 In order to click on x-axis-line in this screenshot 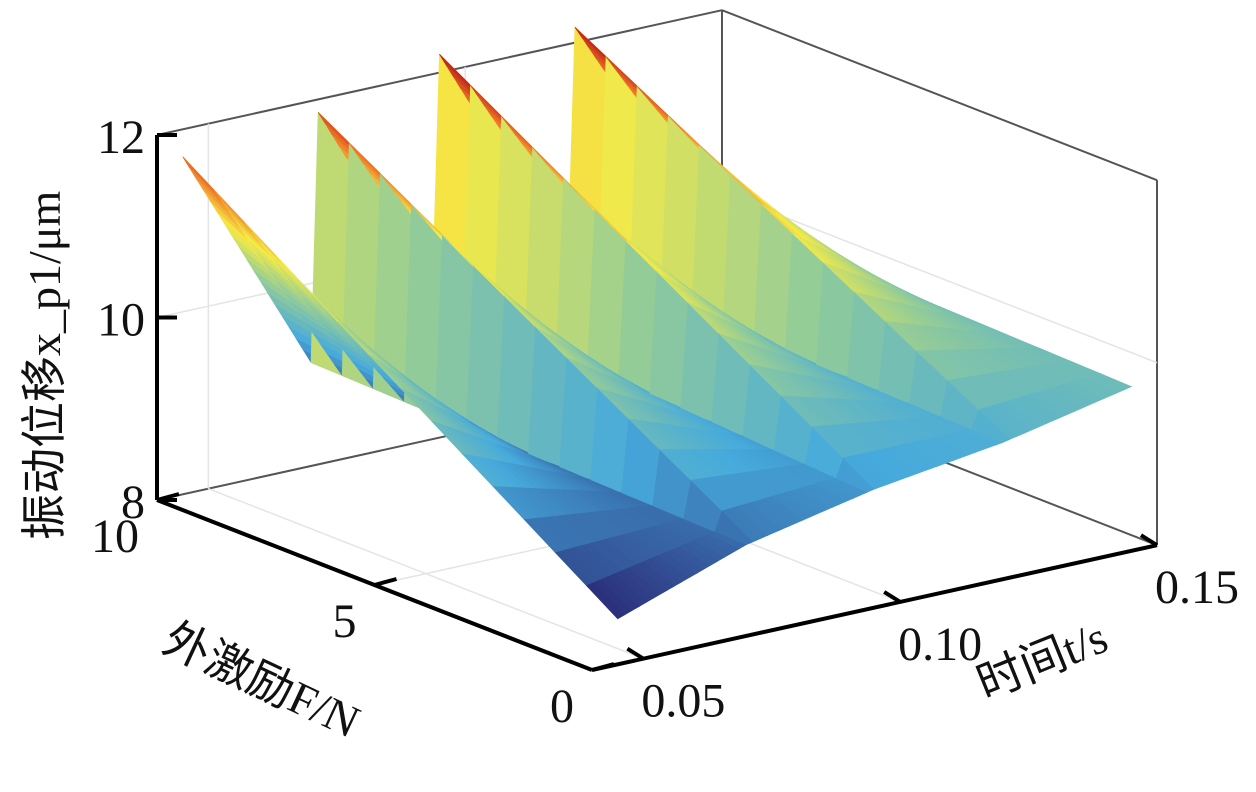, I will do `click(874, 607)`.